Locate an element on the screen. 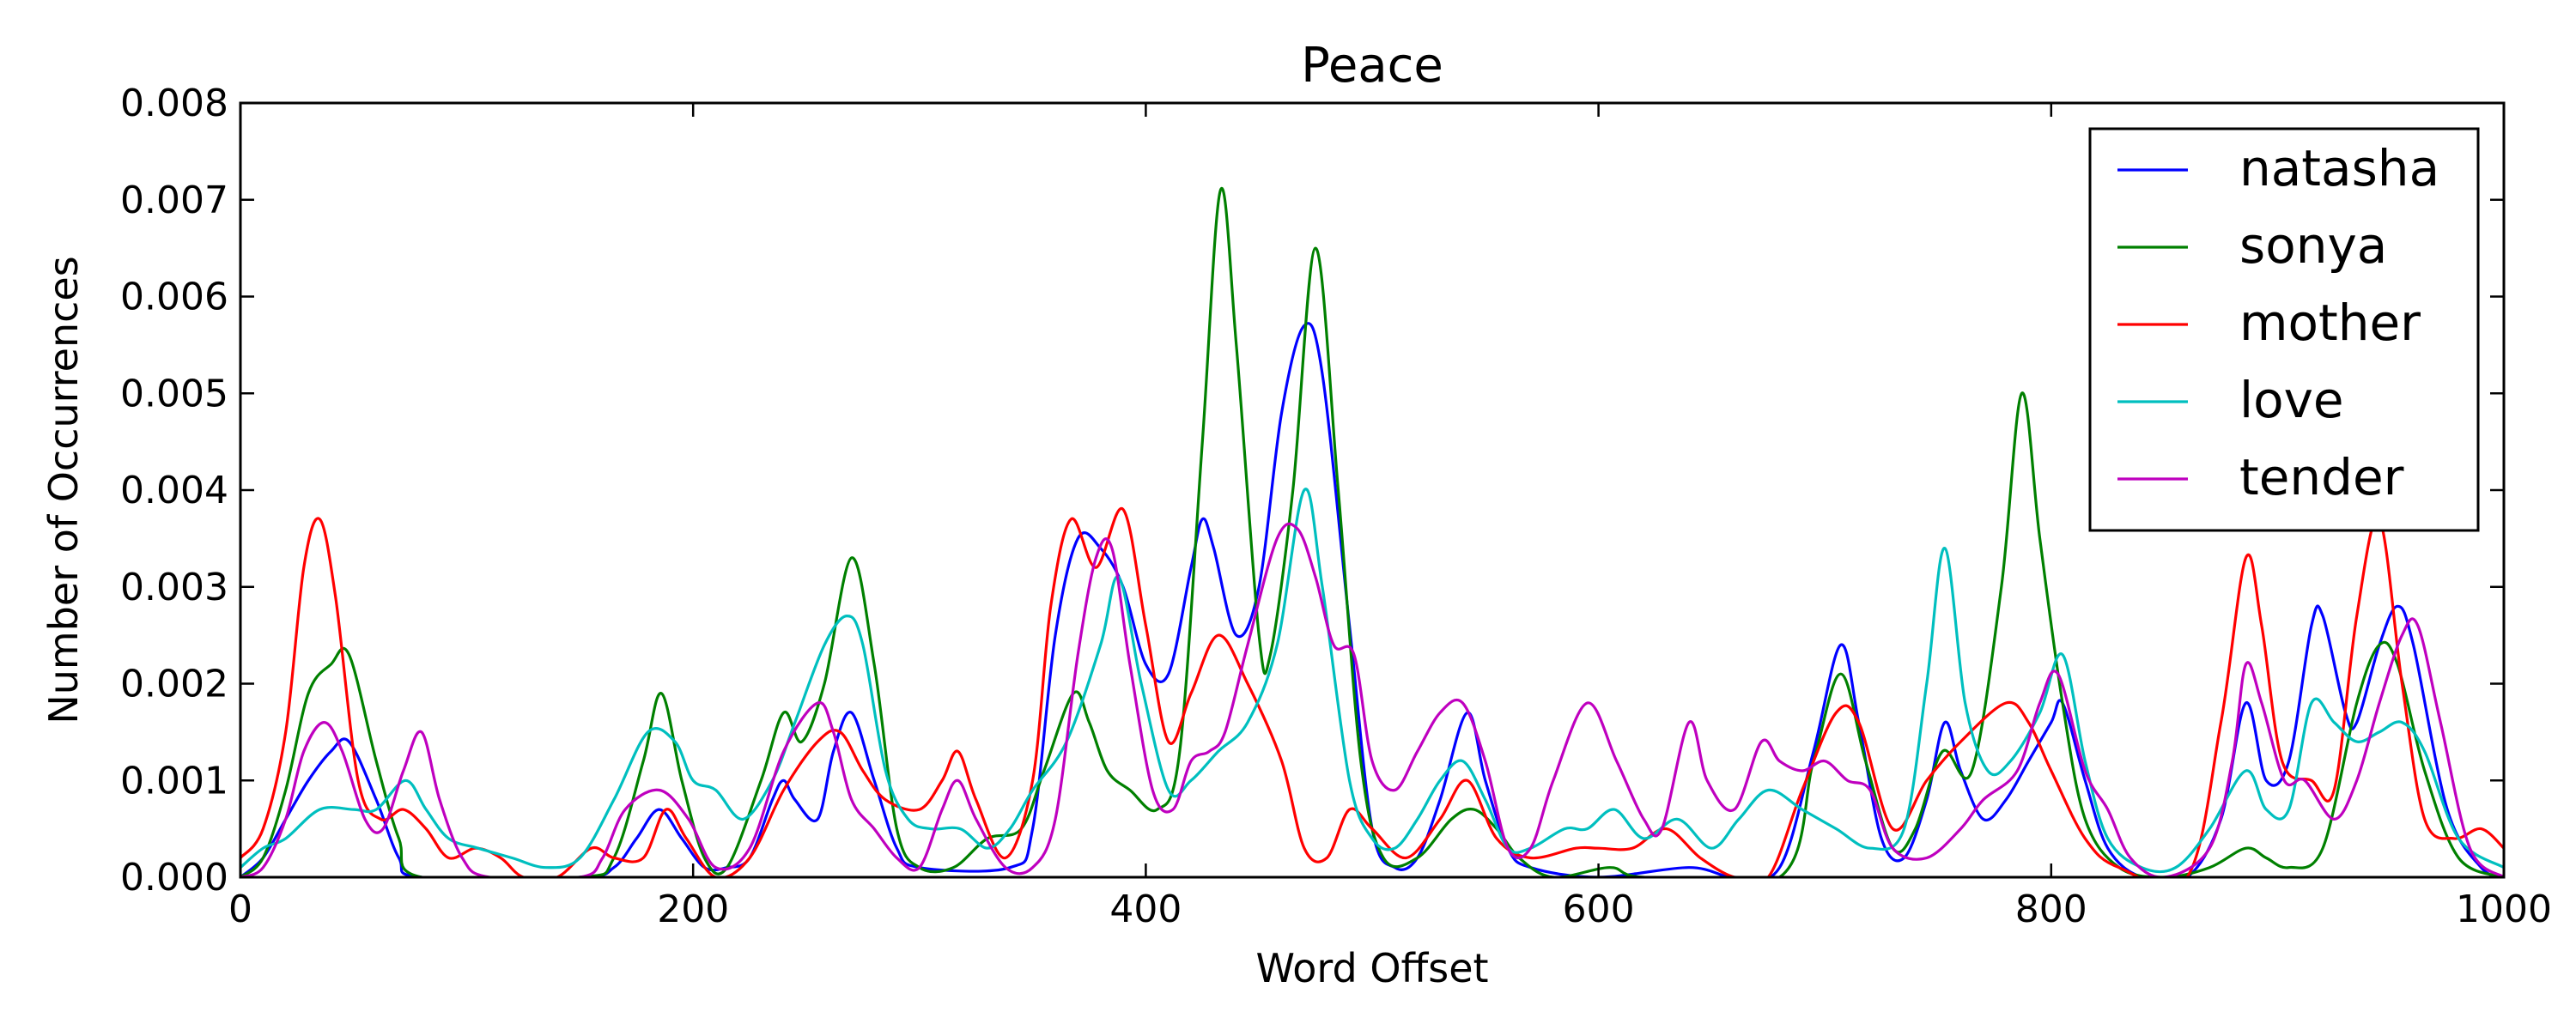 Image resolution: width=2576 pixels, height=1030 pixels. y-tick-label: 0.004 is located at coordinates (174, 490).